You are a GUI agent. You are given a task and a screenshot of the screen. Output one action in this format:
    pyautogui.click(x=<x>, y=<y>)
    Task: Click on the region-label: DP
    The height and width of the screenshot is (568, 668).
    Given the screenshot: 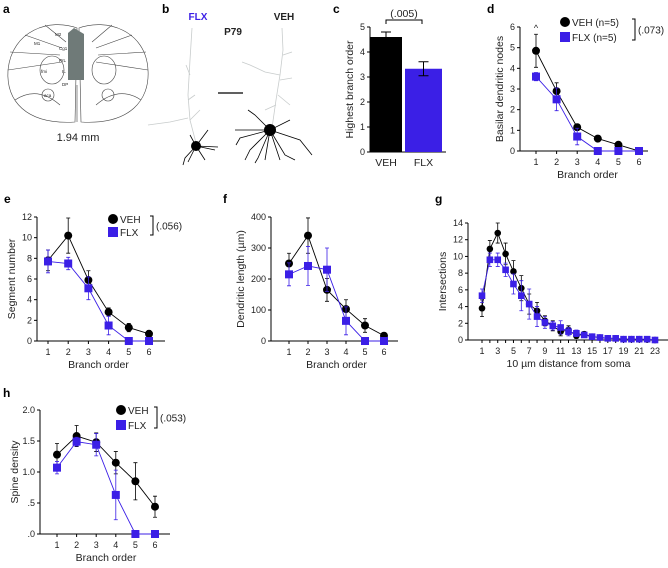 What is the action you would take?
    pyautogui.click(x=65, y=84)
    